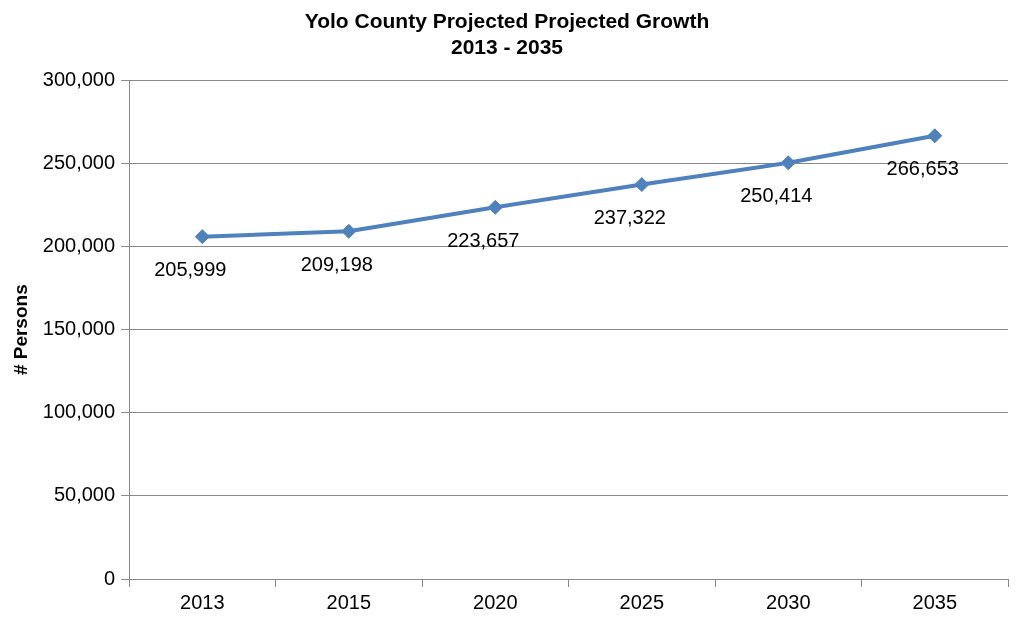 This screenshot has width=1016, height=623. I want to click on y-tick-label: 200,000, so click(79, 245).